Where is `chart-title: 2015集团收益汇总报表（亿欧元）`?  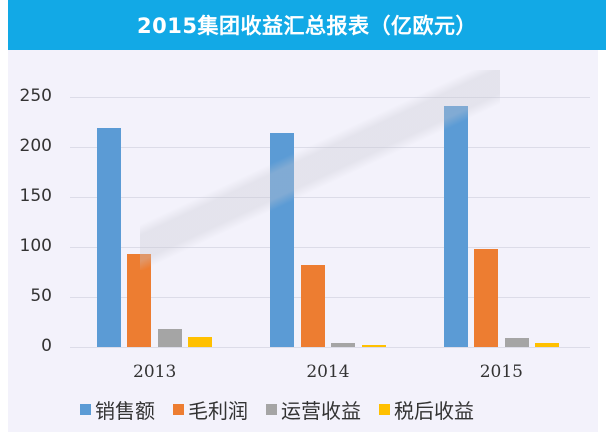
chart-title: 2015集团收益汇总报表（亿欧元） is located at coordinates (307, 26).